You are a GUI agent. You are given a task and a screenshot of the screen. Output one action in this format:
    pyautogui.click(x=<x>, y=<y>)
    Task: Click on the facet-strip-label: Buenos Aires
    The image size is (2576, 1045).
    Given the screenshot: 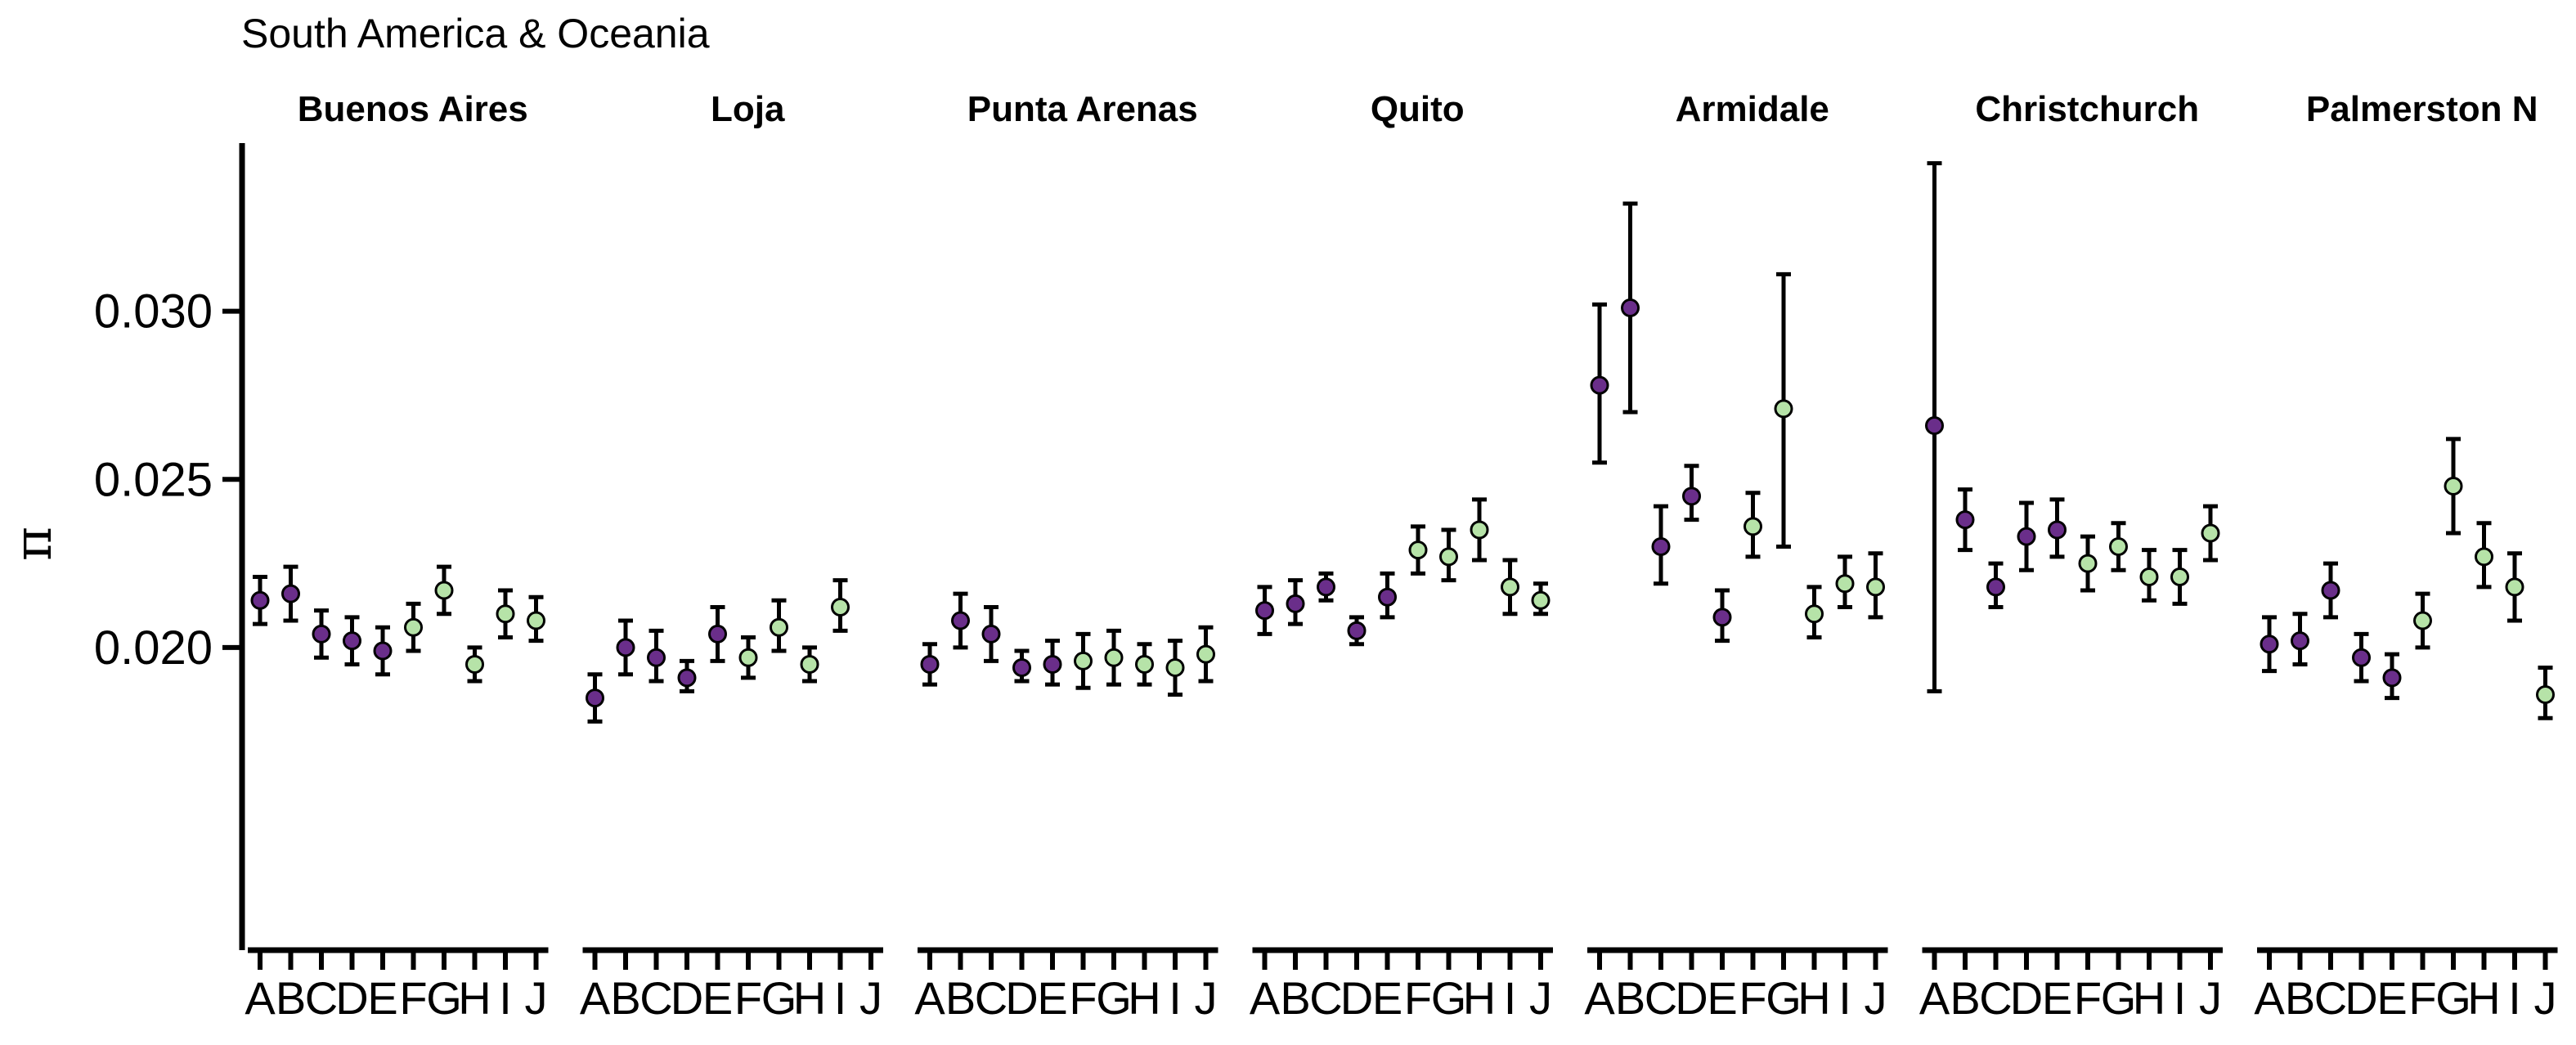 What is the action you would take?
    pyautogui.click(x=413, y=109)
    